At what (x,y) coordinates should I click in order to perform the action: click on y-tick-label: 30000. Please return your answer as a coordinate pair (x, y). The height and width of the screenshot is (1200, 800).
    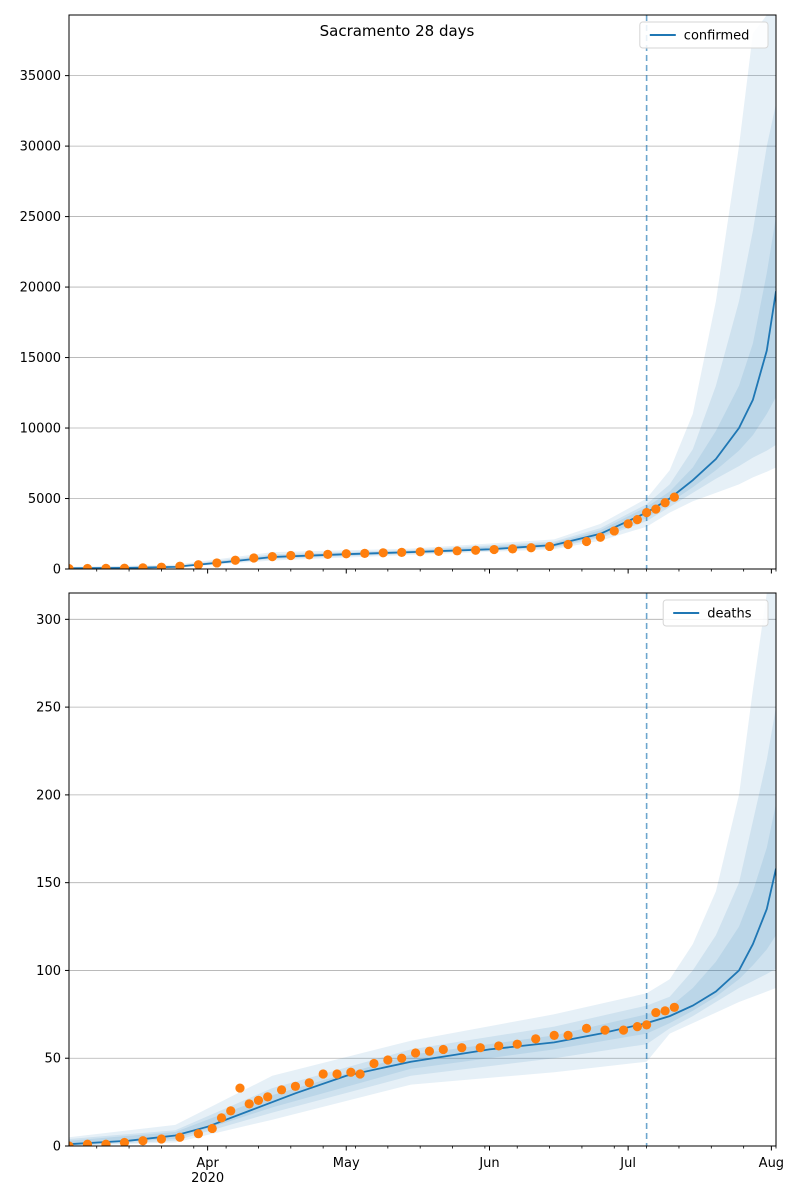
    Looking at the image, I should click on (40, 147).